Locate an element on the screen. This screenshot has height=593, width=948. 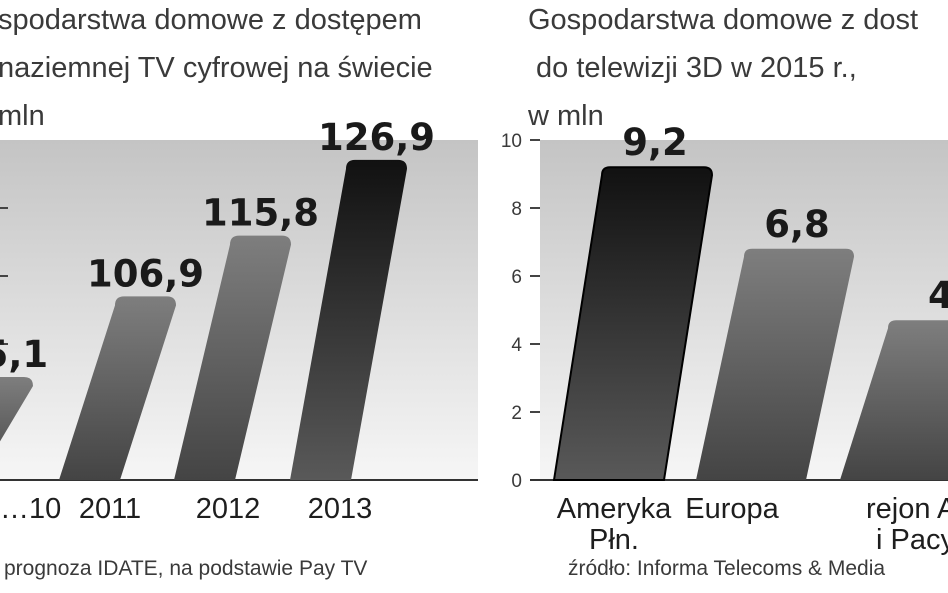
left-source-note: prognoza IDATE, na podstawie Pay TV is located at coordinates (186, 568).